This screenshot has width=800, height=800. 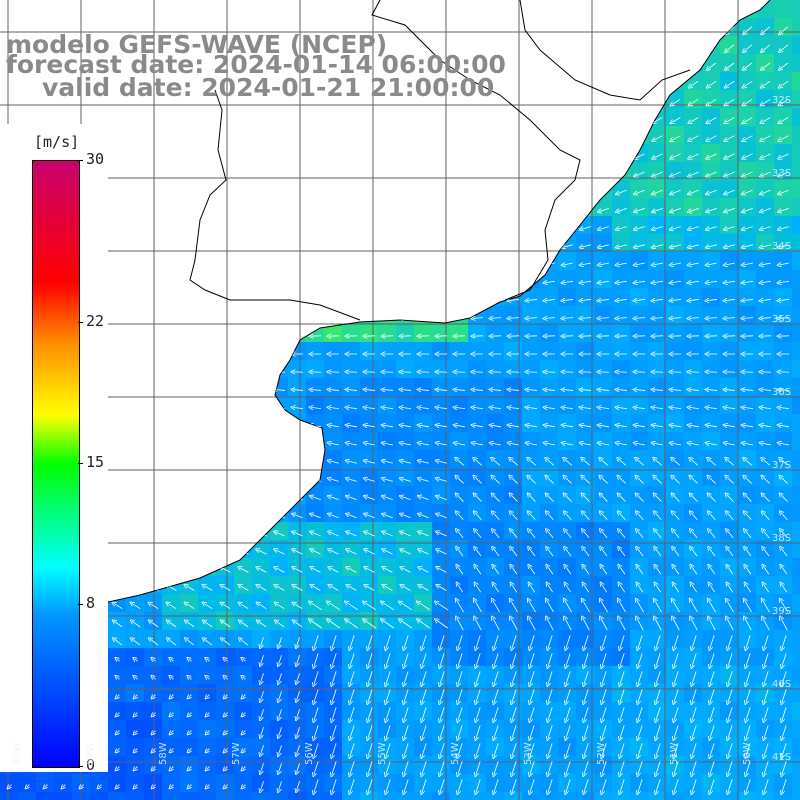 I want to click on colorbar-tick-label: 8, so click(x=91, y=603).